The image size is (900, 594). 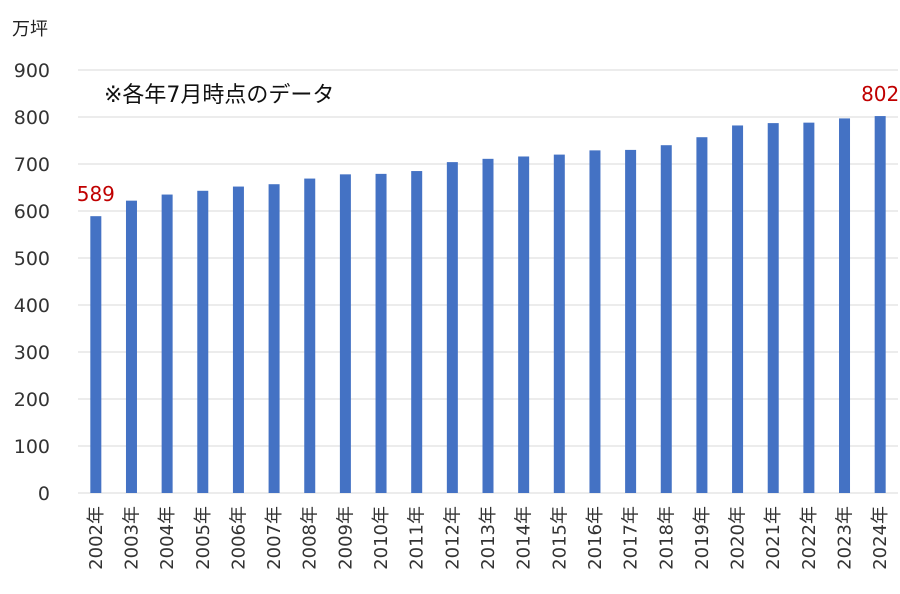 What do you see at coordinates (32, 306) in the screenshot?
I see `y-tick-label: 400` at bounding box center [32, 306].